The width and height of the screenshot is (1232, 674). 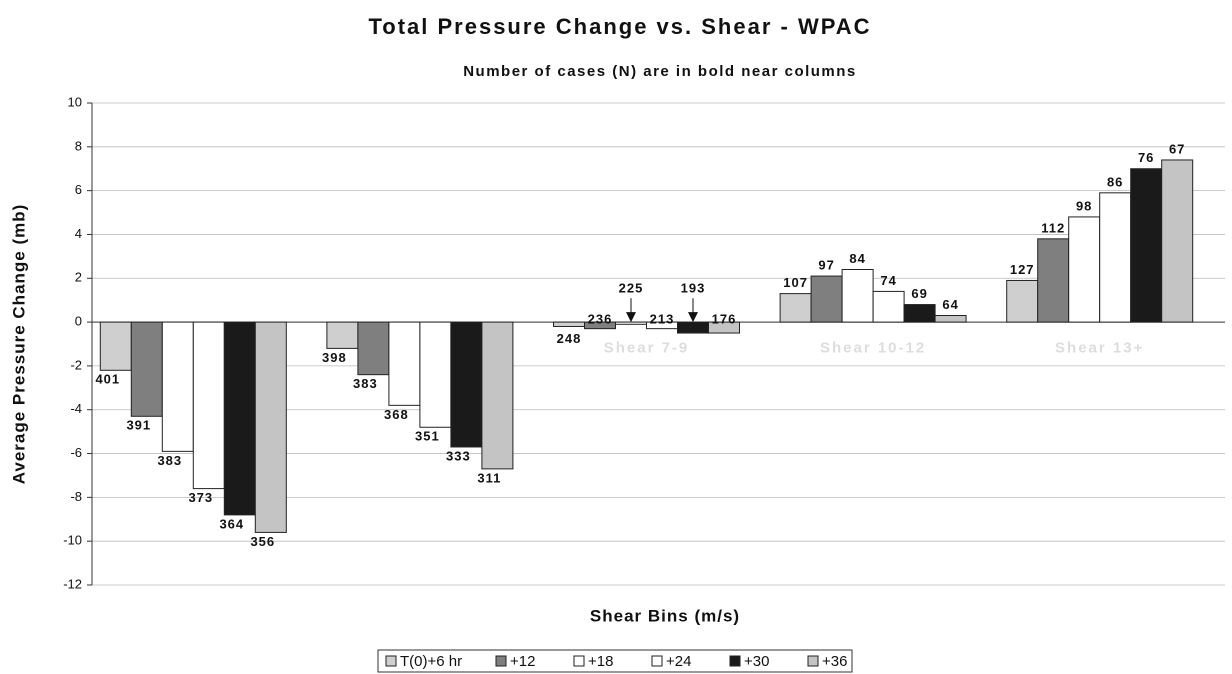 What do you see at coordinates (873, 347) in the screenshot?
I see `category-label: Shear 10-12` at bounding box center [873, 347].